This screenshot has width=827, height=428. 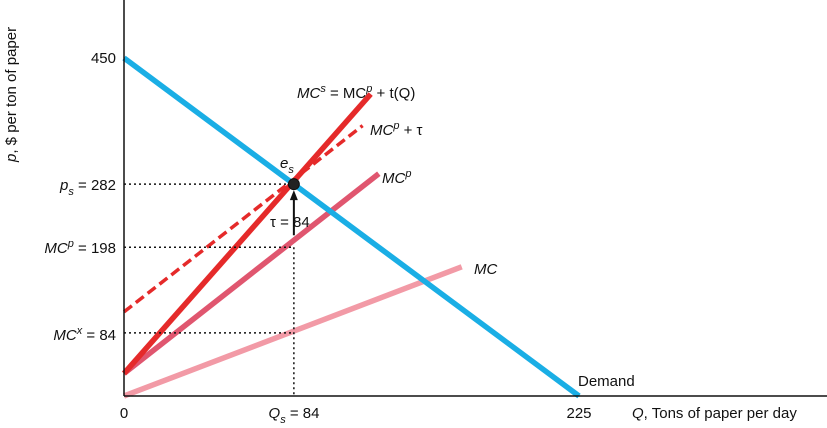 I want to click on mcp-tau-label: MCp + τ, so click(x=396, y=129).